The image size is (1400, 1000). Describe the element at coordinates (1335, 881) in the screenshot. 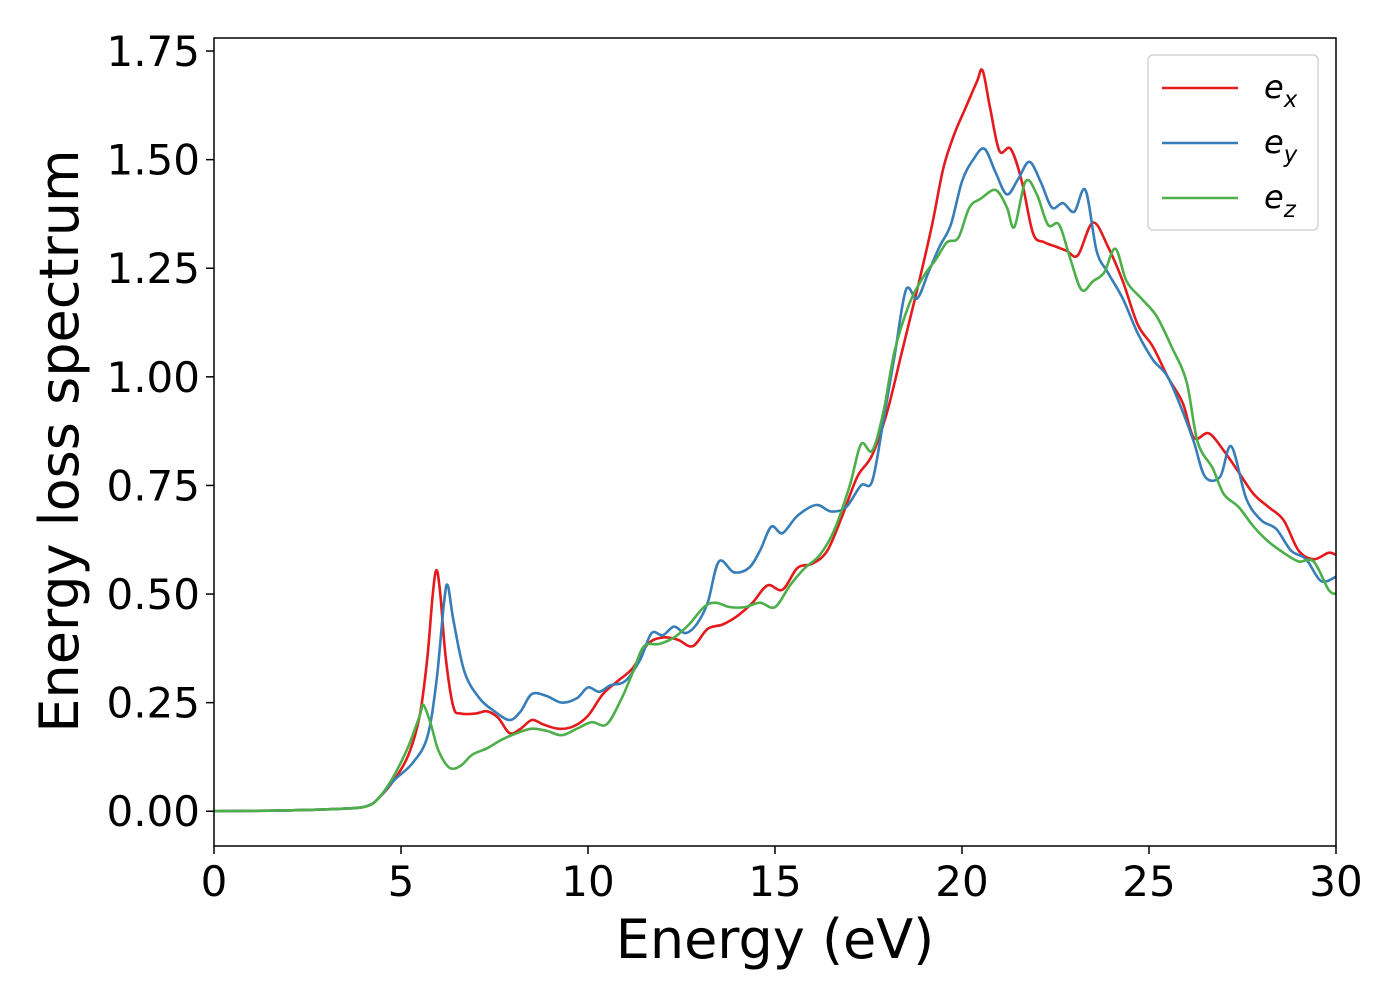

I see `x-tick-label: 30` at that location.